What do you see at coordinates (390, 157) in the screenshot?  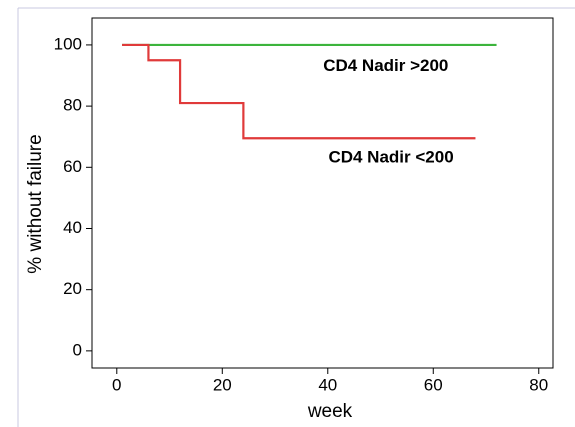 I see `annotation: CD4 Nadir <200` at bounding box center [390, 157].